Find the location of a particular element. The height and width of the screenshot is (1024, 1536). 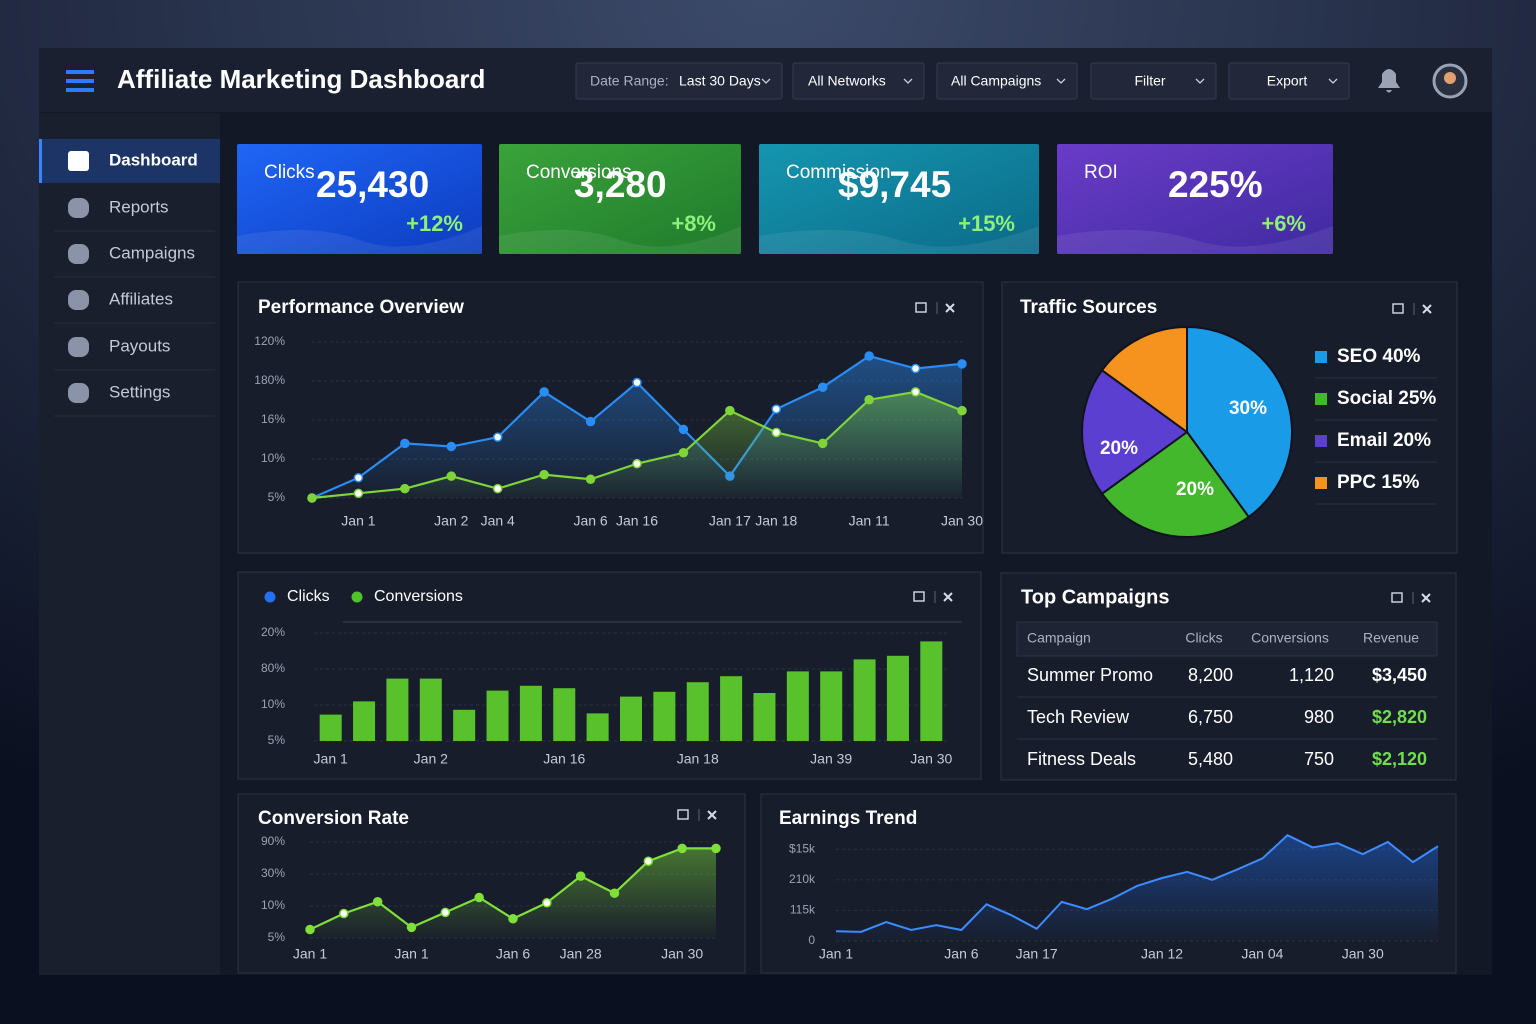

area-fill is located at coordinates (513, 893).